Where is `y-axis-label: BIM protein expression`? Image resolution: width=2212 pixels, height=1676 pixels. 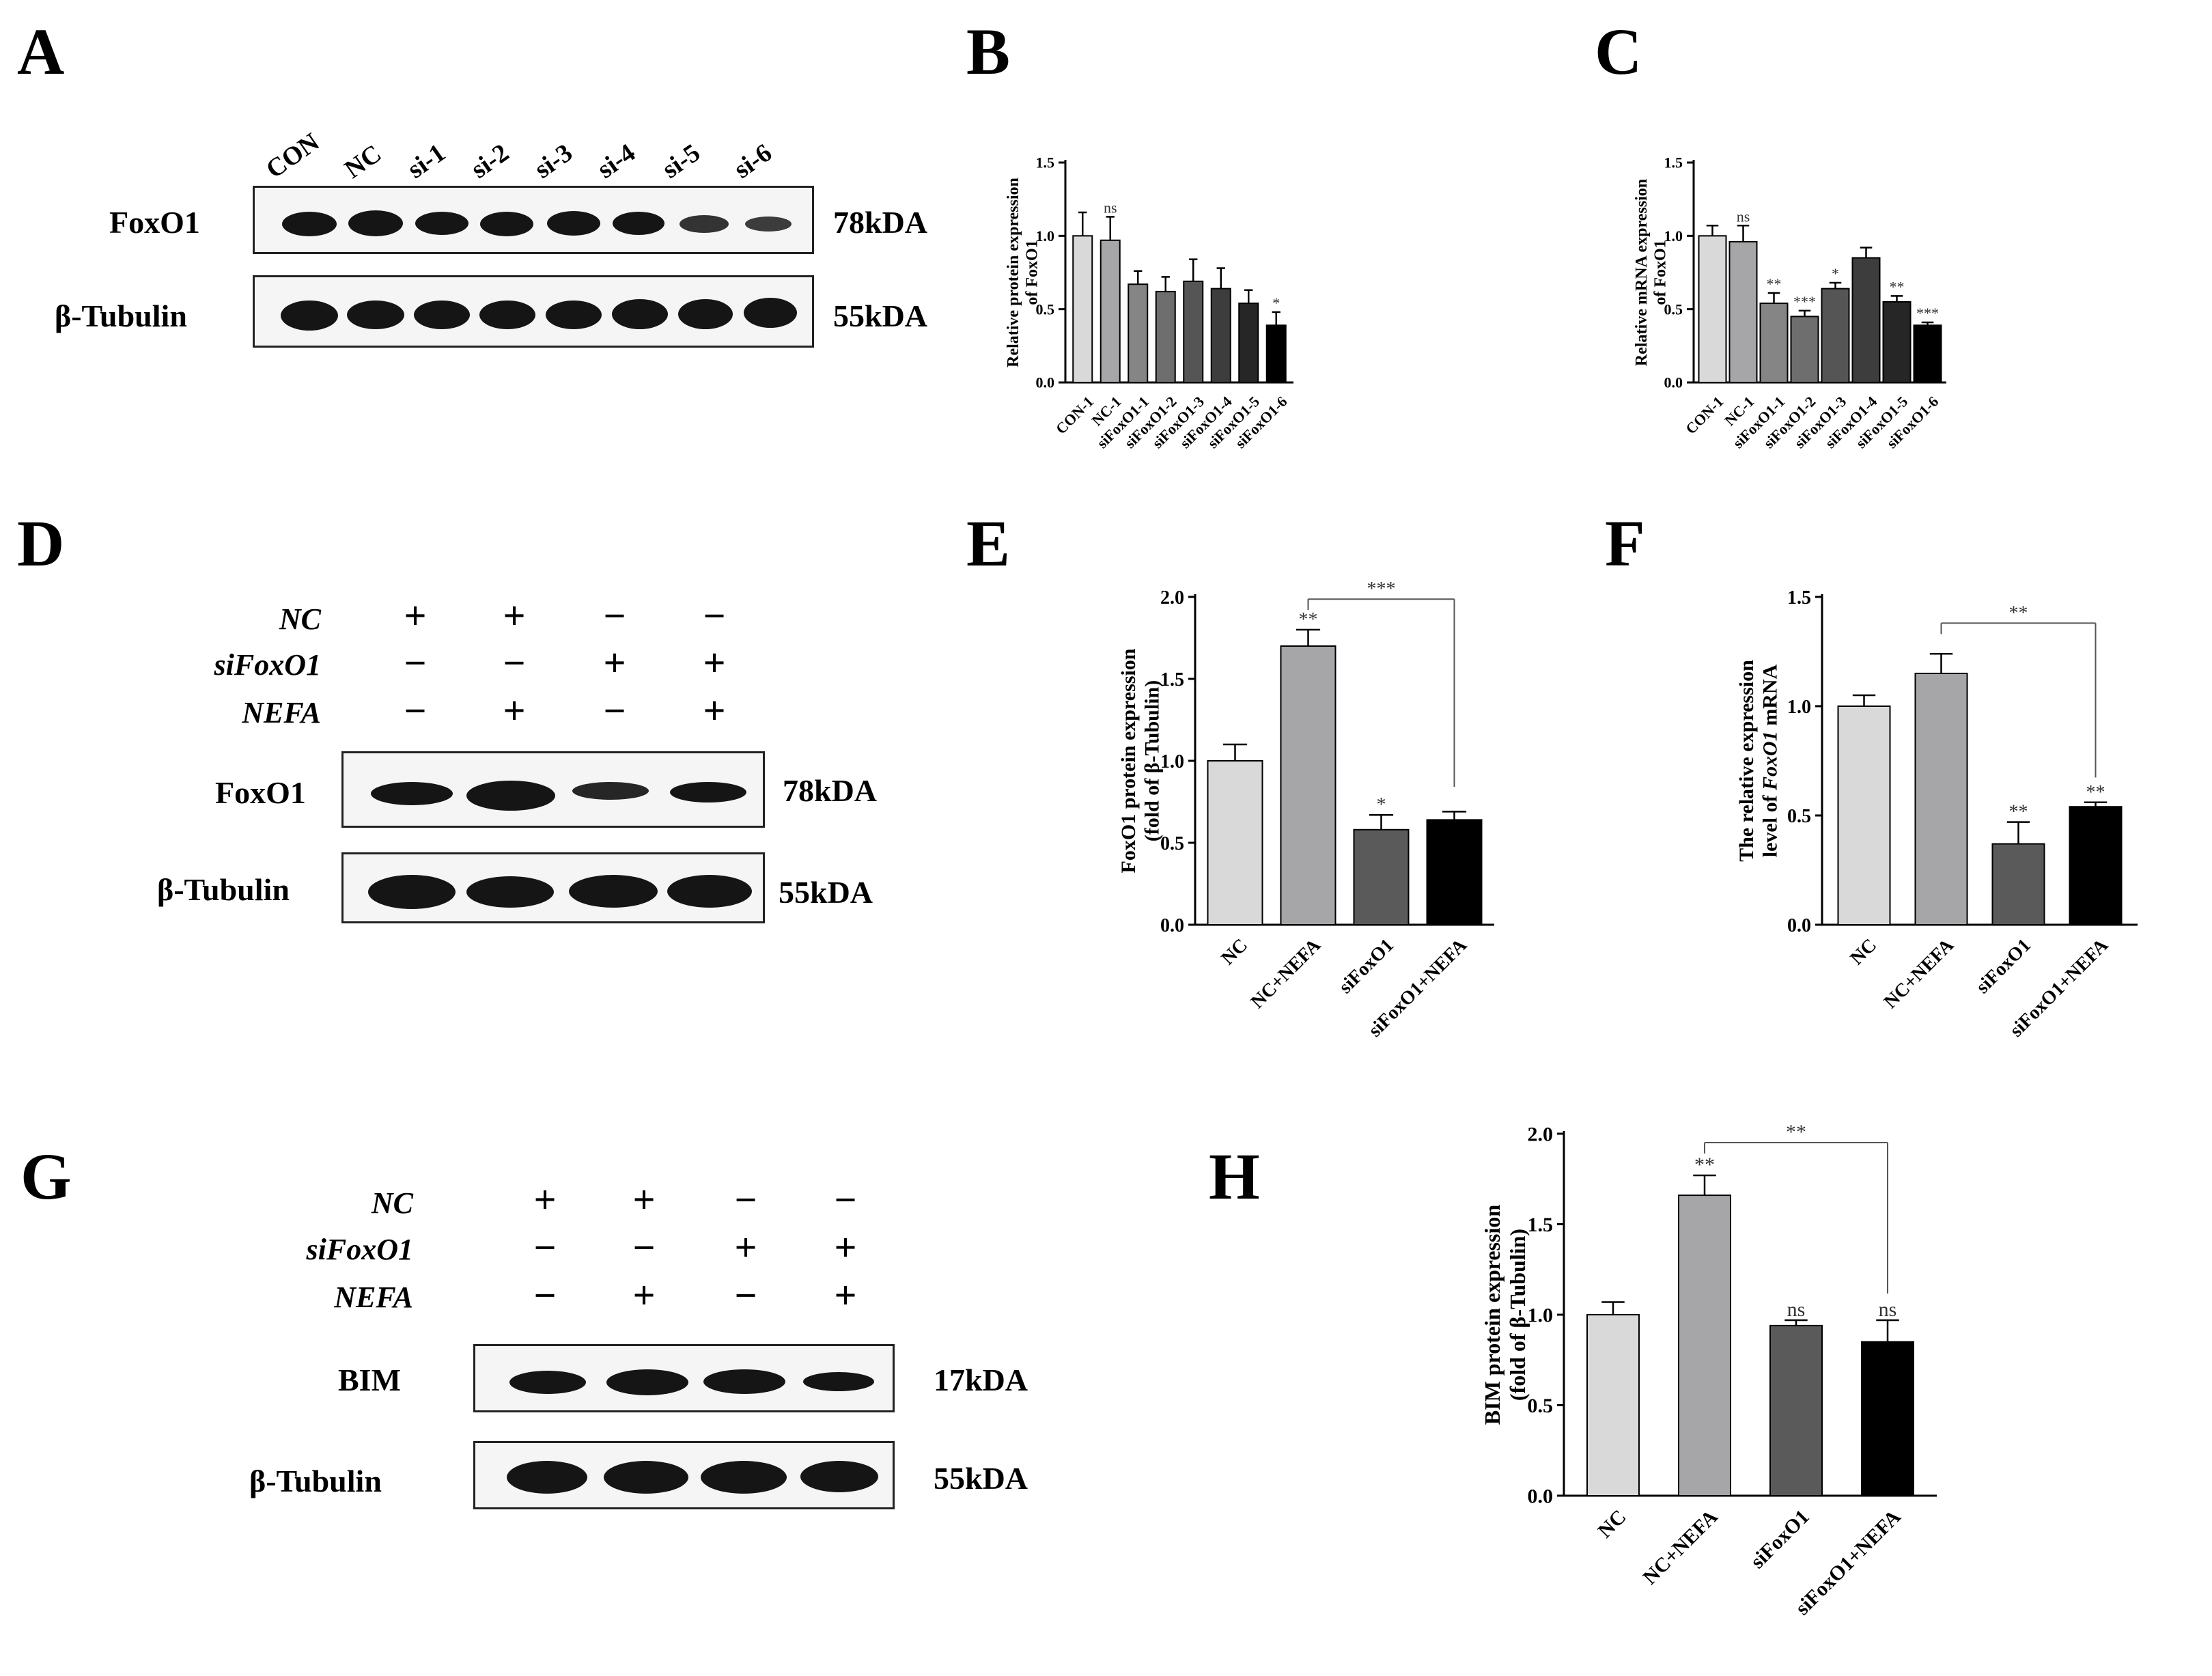 y-axis-label: BIM protein expression is located at coordinates (1492, 1315).